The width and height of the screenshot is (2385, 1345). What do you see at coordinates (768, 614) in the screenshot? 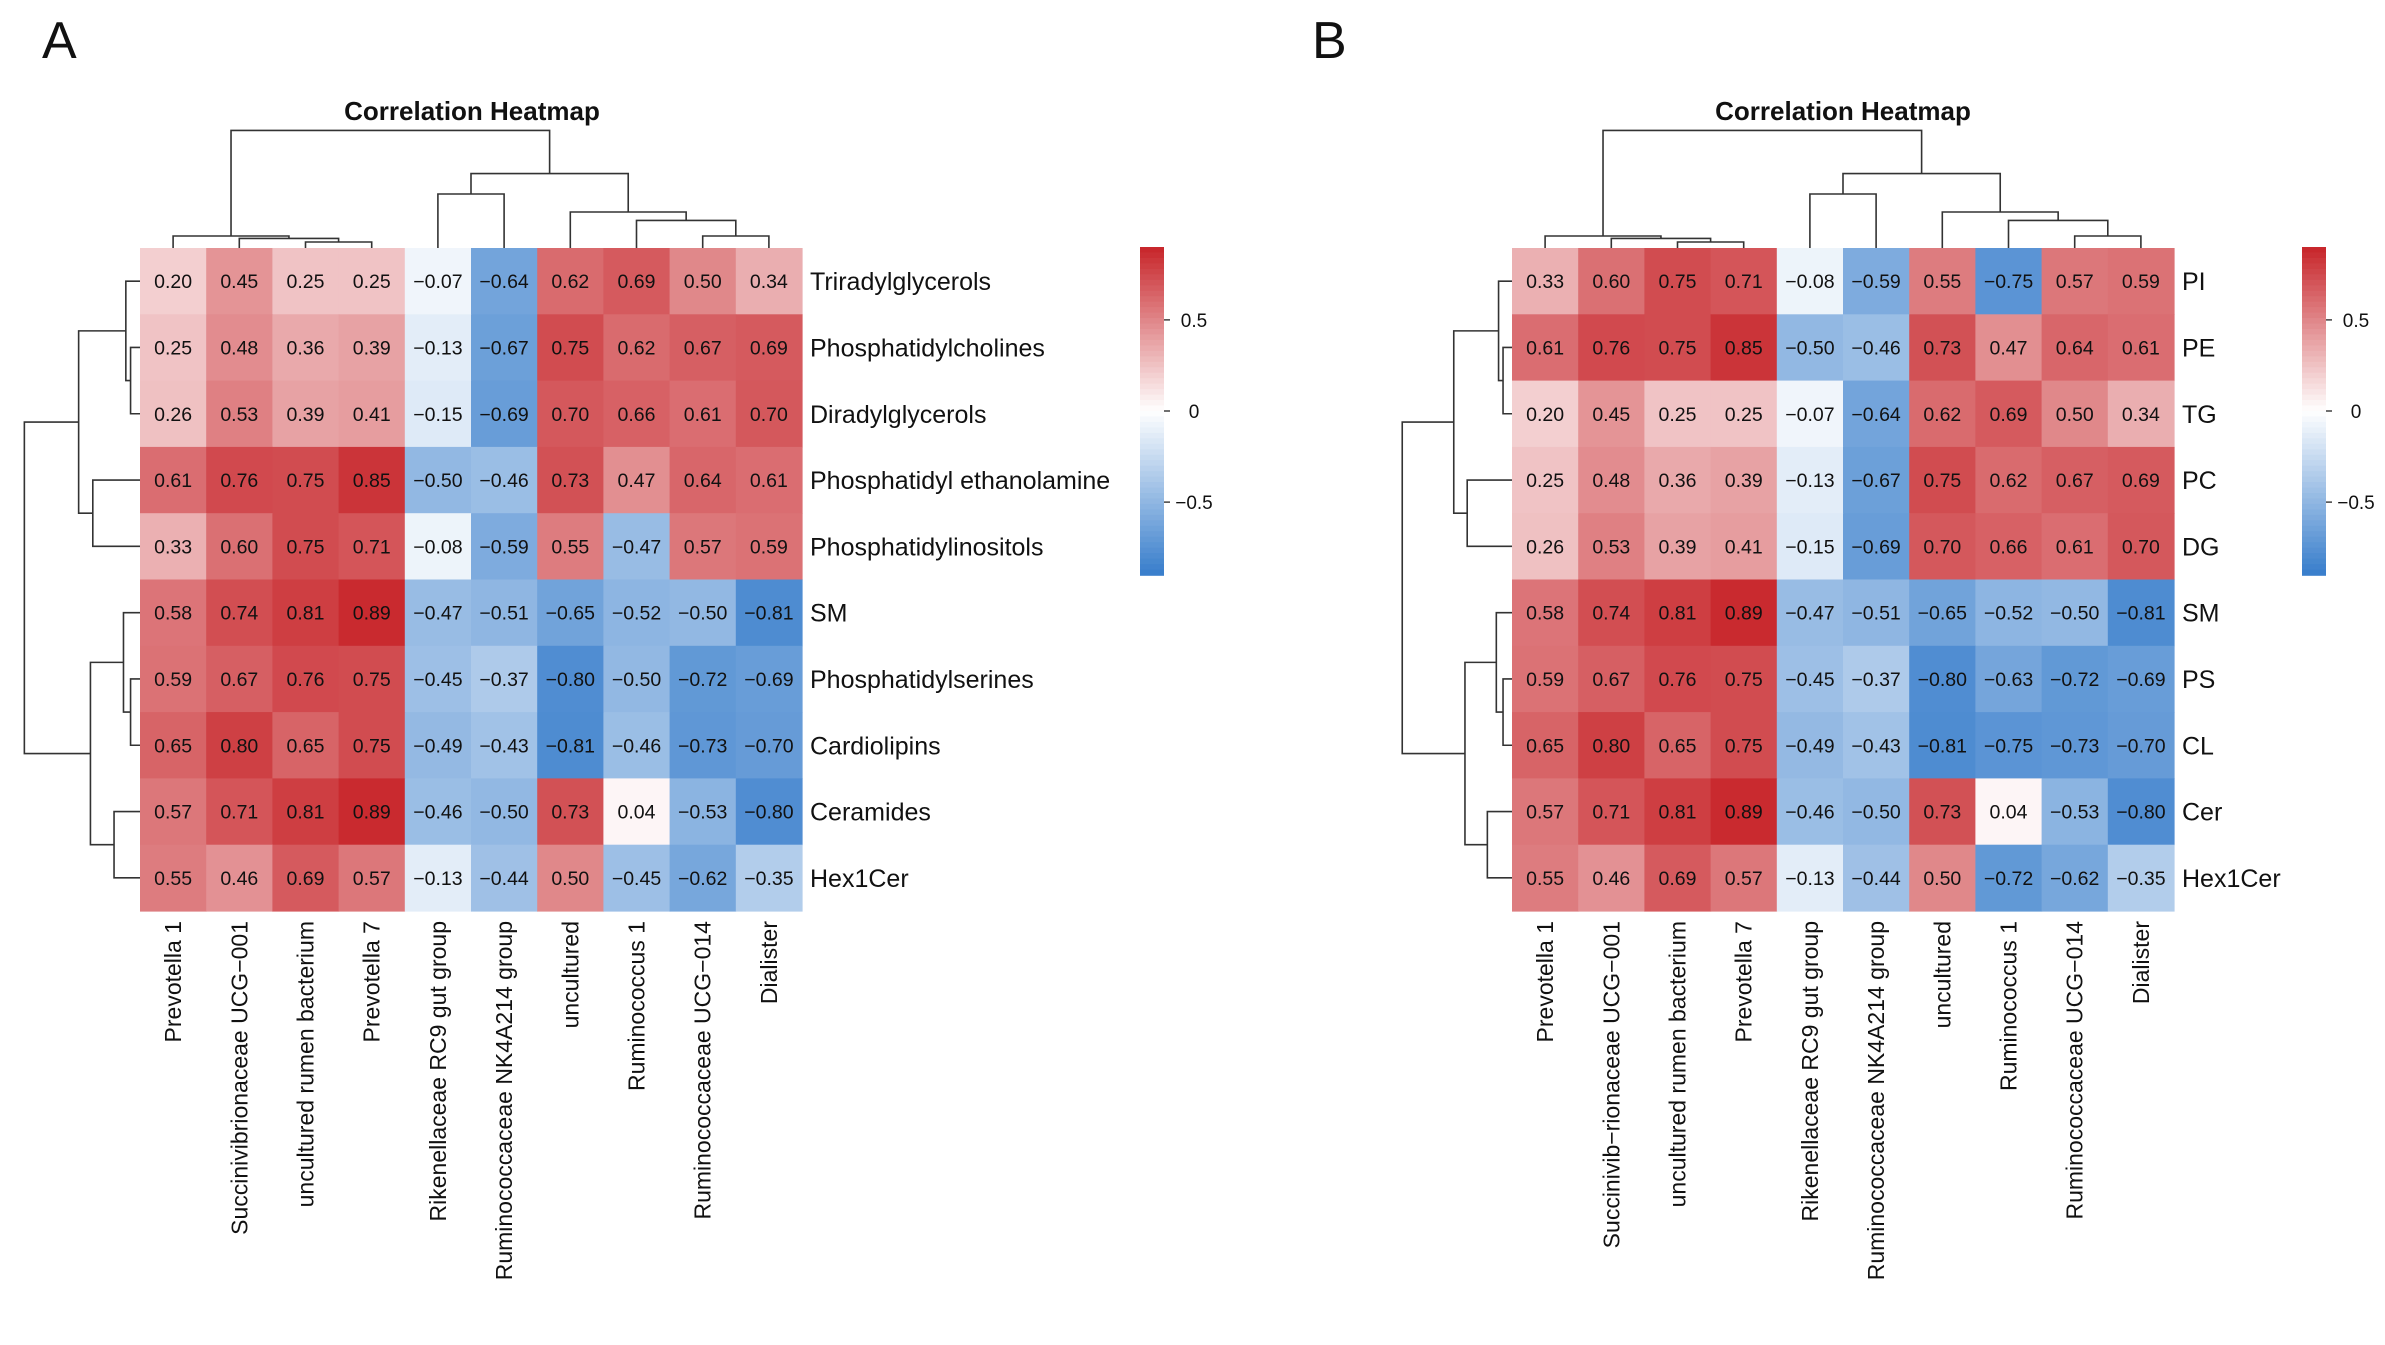
I see `cell-value-label: −0.81` at bounding box center [768, 614].